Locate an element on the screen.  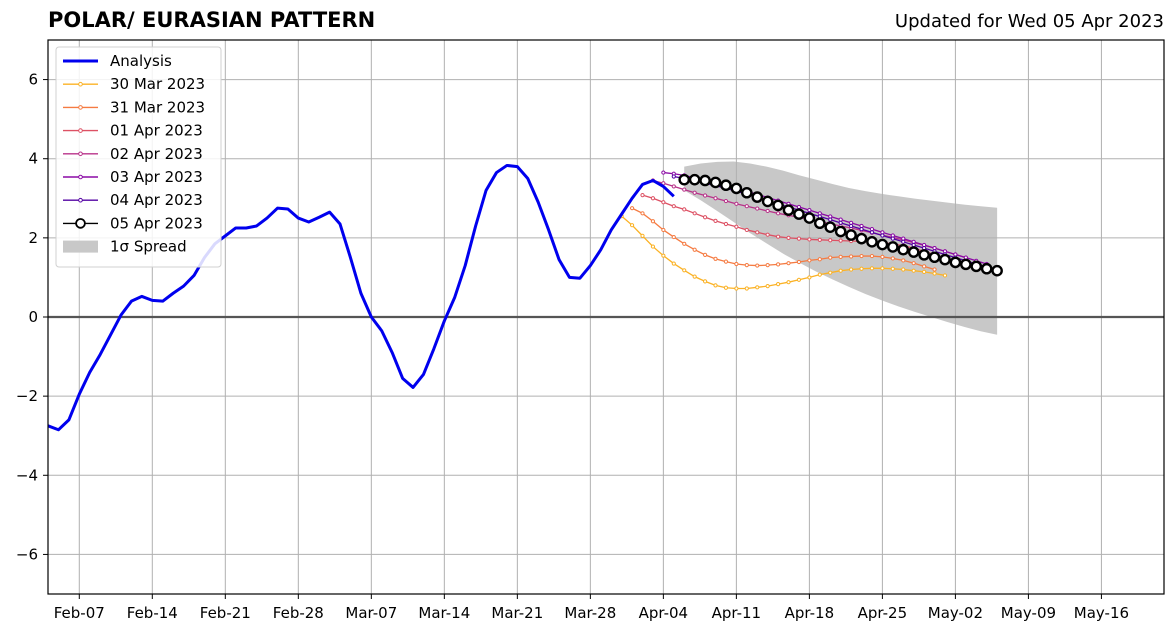
legend-label: 02 Apr 2023 is located at coordinates (156, 154).